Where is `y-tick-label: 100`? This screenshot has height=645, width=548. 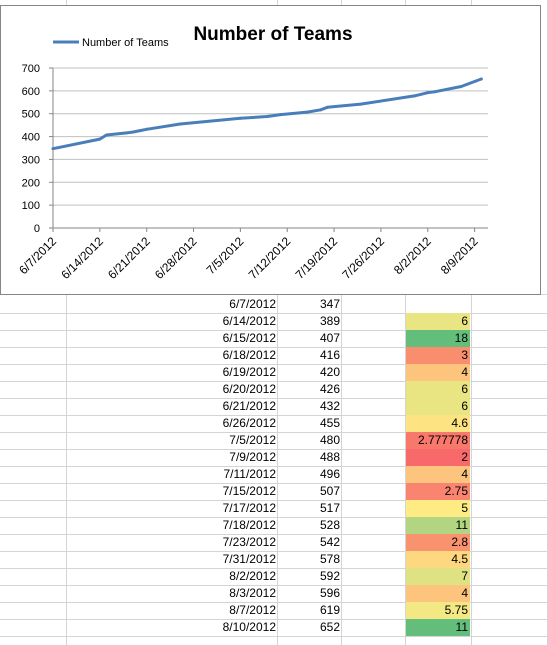 y-tick-label: 100 is located at coordinates (31, 206).